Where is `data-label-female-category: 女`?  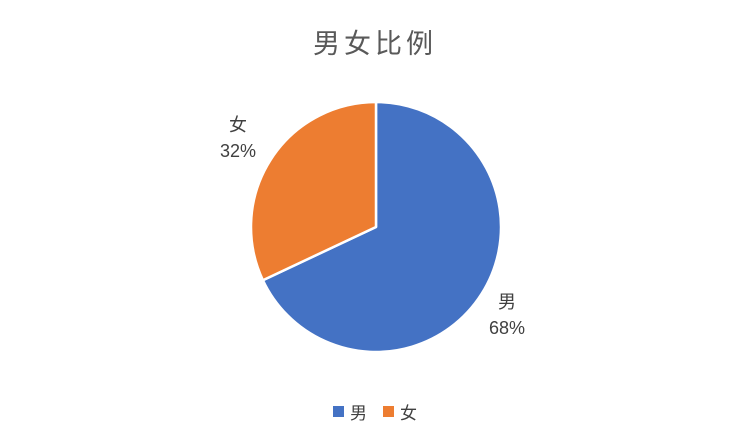 data-label-female-category: 女 is located at coordinates (238, 125).